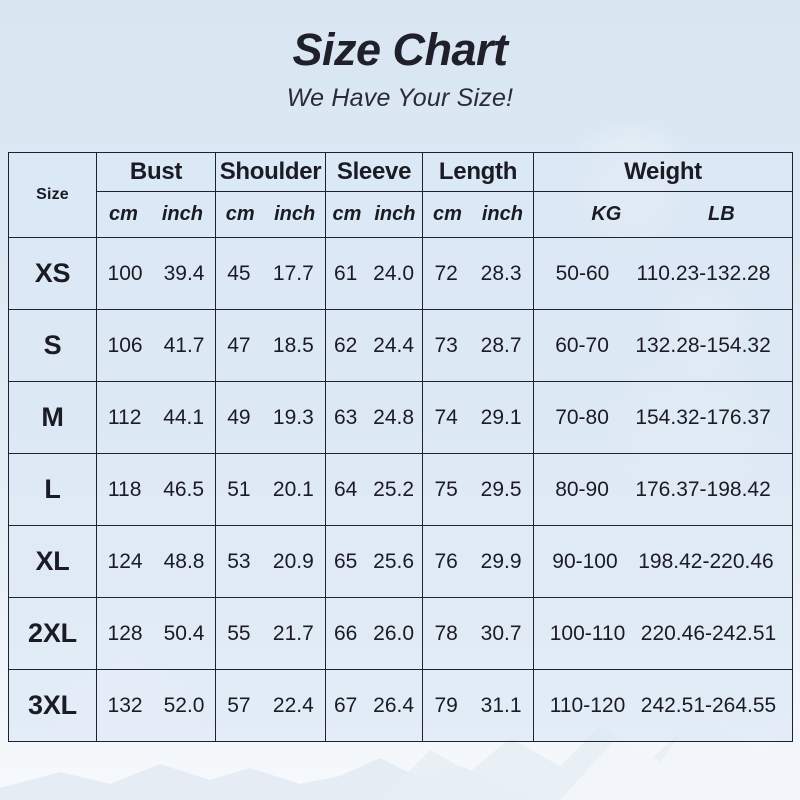  What do you see at coordinates (582, 417) in the screenshot?
I see `value-weight-kg: 70-80` at bounding box center [582, 417].